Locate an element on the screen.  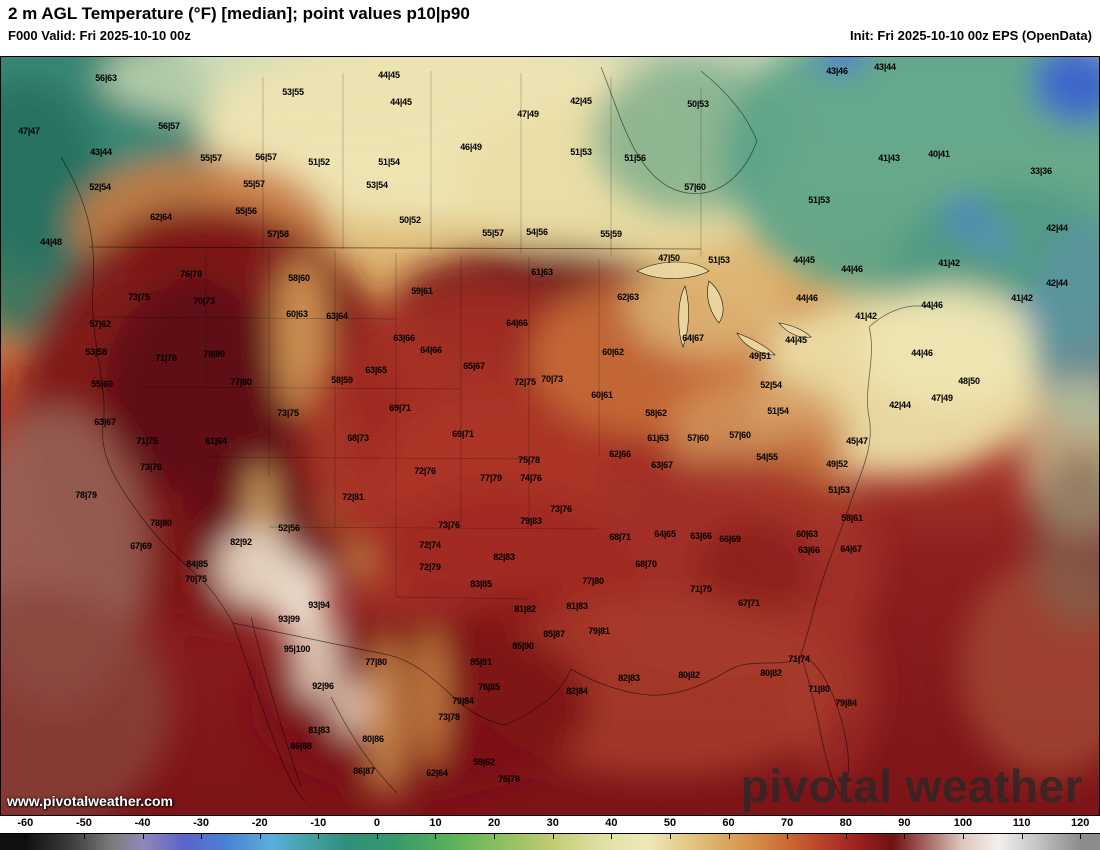
colorbar-tick-label: -20 is located at coordinates (259, 823).